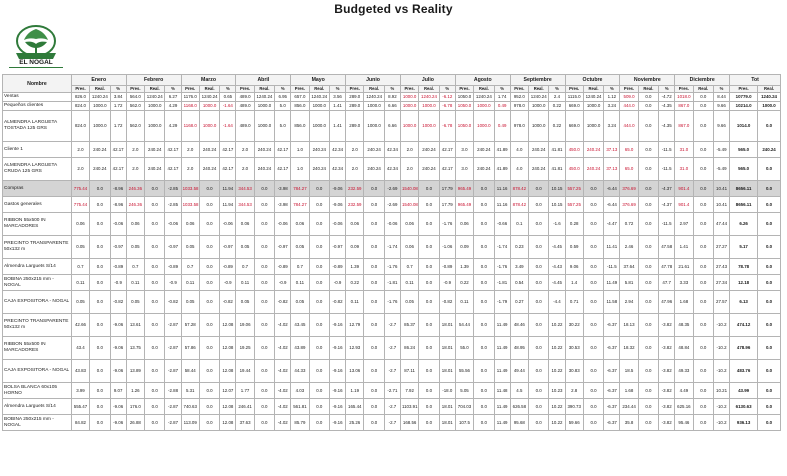  I want to click on percent-subheader: %, so click(392, 89).